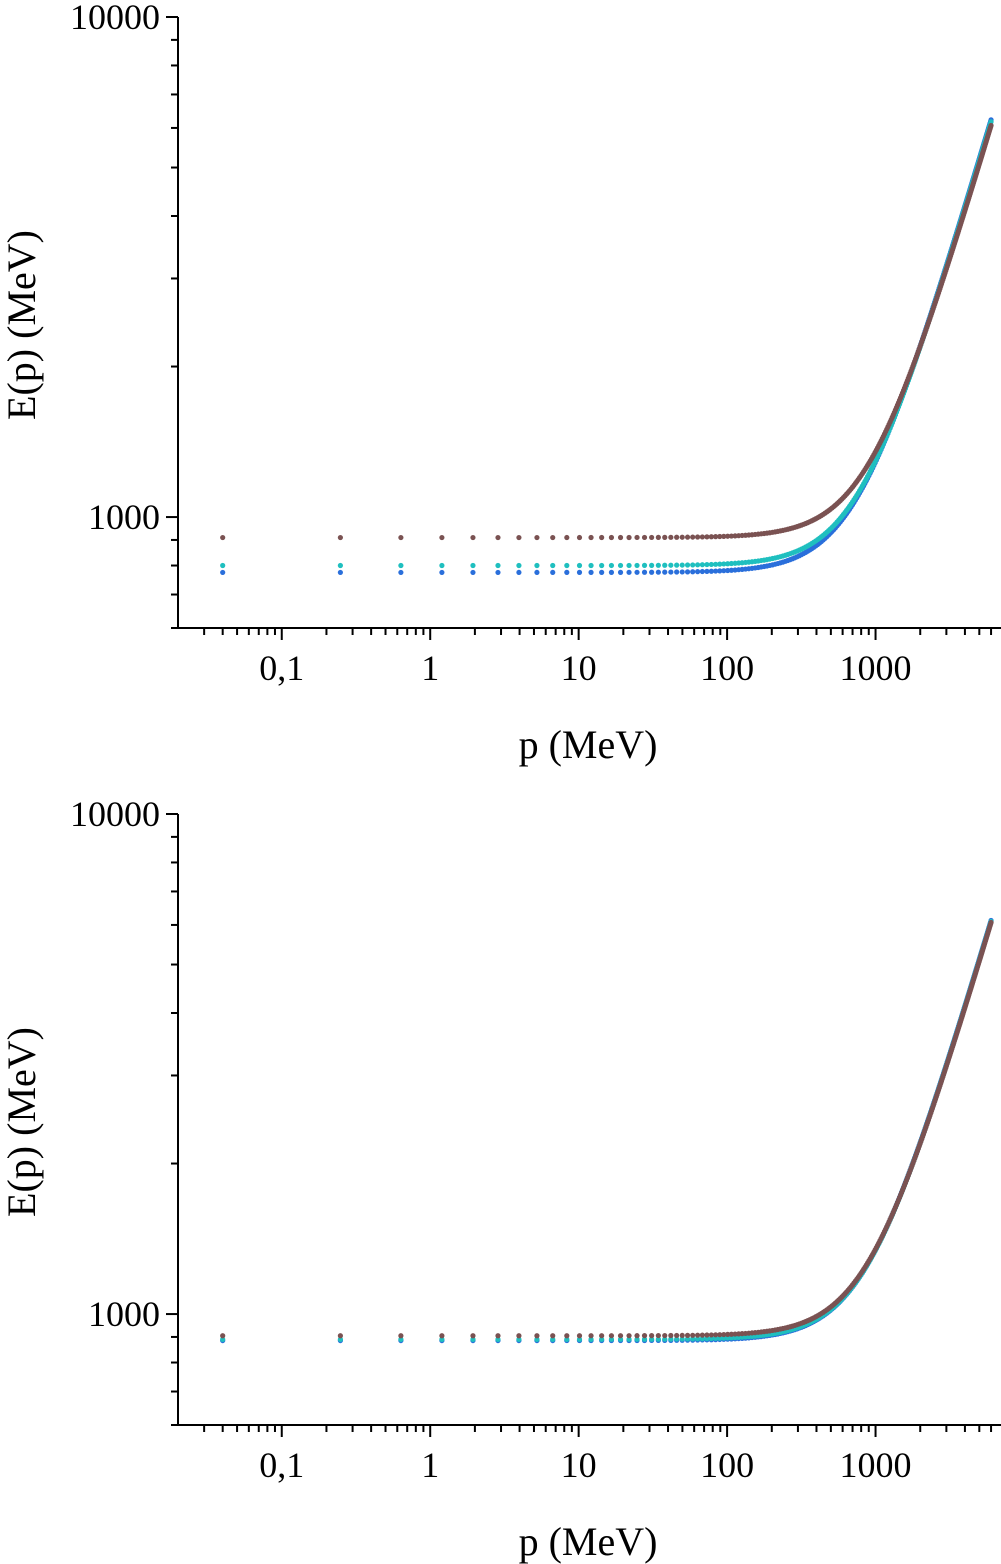  Describe the element at coordinates (281, 1465) in the screenshot. I see `x-tick-label: 0,1` at that location.